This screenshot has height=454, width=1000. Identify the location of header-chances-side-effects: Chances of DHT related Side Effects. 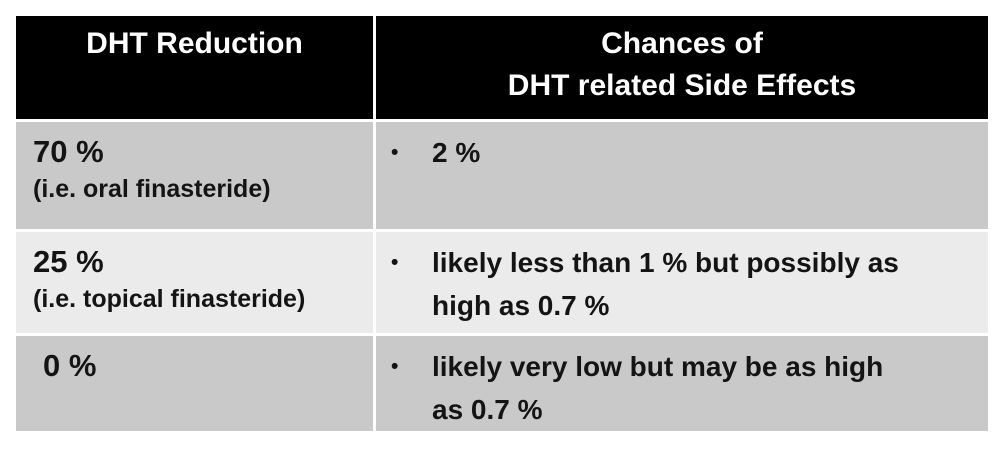
(682, 67).